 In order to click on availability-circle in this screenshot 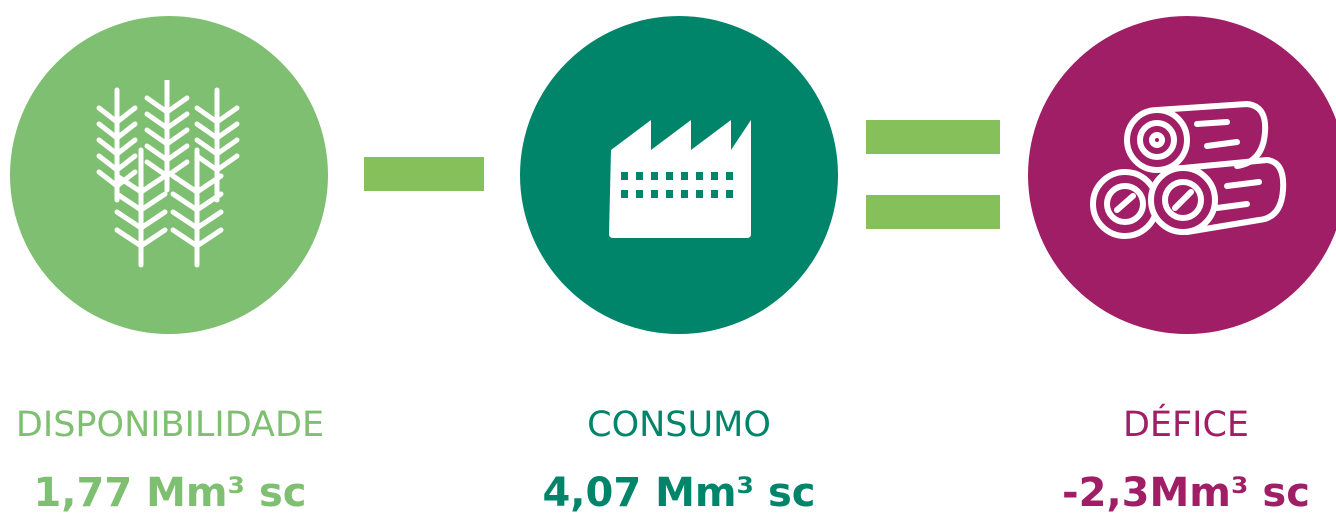, I will do `click(169, 175)`.